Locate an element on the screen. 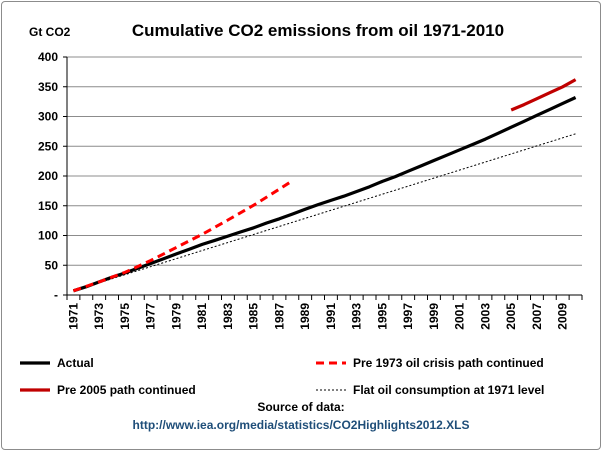 This screenshot has width=602, height=451. y-tick-label: 250 is located at coordinates (48, 146).